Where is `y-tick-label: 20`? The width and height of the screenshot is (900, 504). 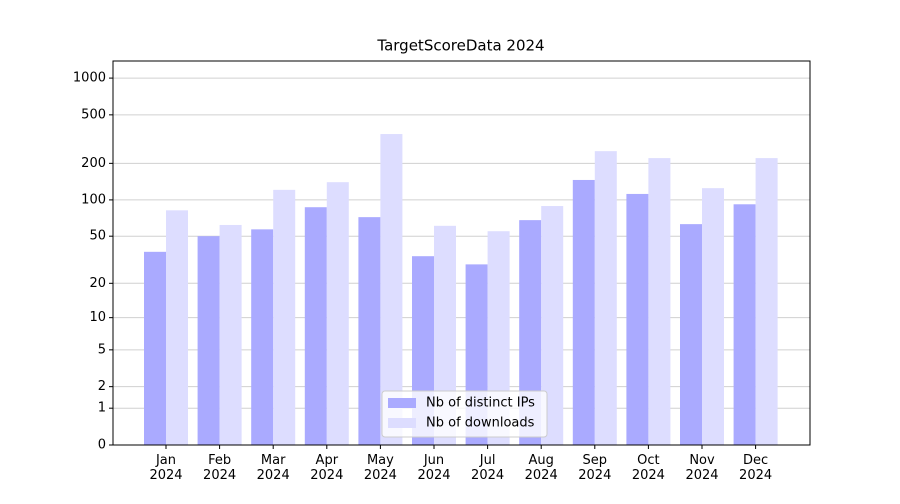
y-tick-label: 20 is located at coordinates (97, 283).